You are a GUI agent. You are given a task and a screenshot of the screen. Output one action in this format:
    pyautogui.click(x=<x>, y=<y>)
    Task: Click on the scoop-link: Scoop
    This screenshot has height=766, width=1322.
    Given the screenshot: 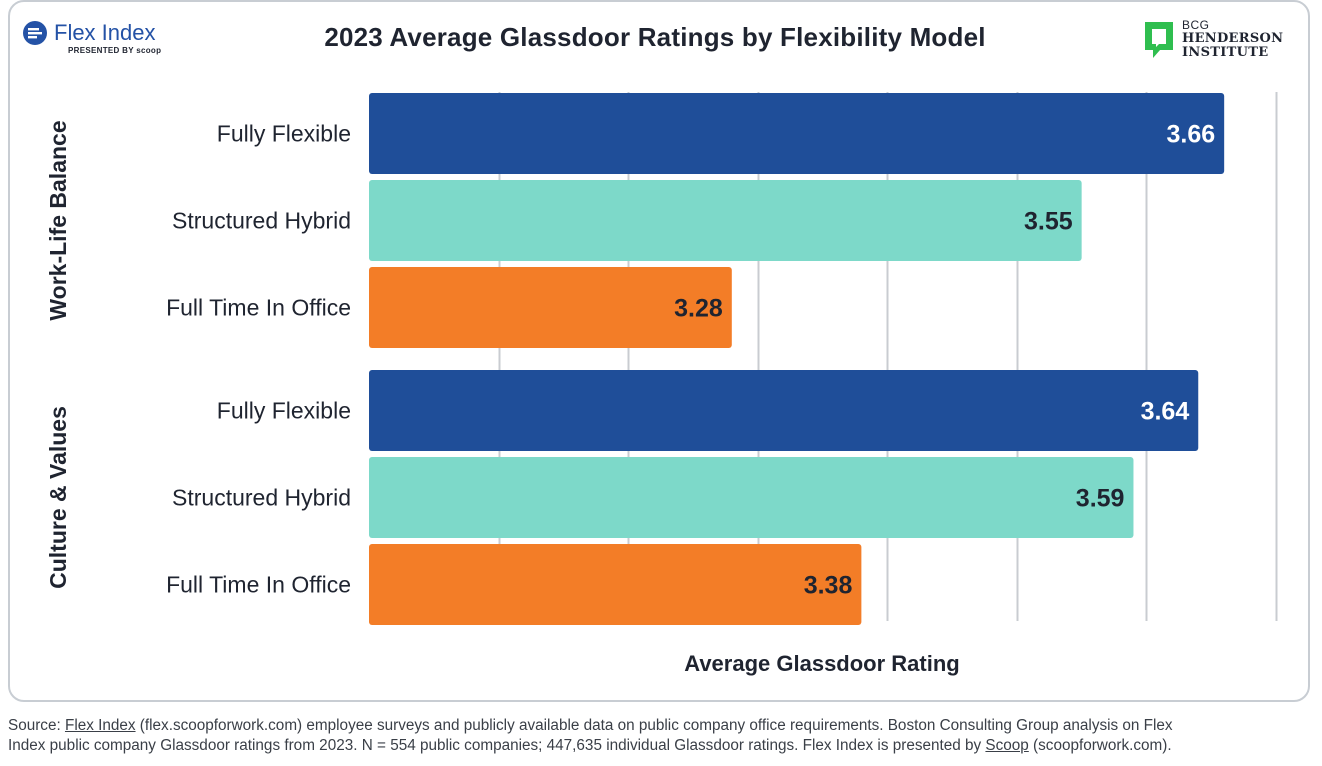 What is the action you would take?
    pyautogui.click(x=1007, y=745)
    